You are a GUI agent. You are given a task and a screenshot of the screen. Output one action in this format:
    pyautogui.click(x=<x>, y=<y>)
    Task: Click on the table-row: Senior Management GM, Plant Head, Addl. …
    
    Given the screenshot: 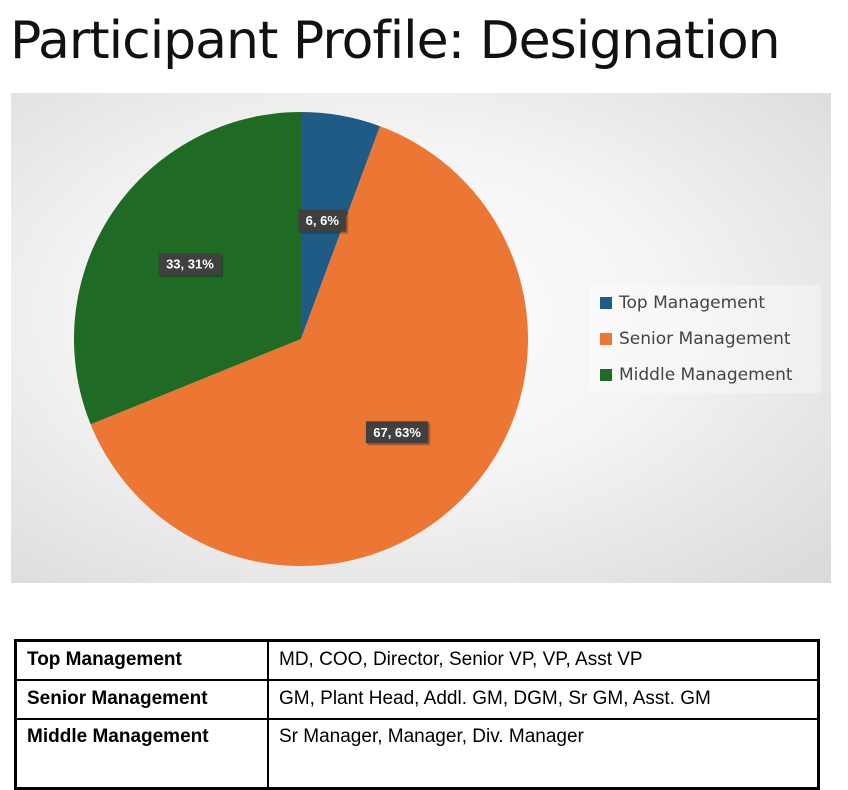 What is the action you would take?
    pyautogui.click(x=417, y=699)
    